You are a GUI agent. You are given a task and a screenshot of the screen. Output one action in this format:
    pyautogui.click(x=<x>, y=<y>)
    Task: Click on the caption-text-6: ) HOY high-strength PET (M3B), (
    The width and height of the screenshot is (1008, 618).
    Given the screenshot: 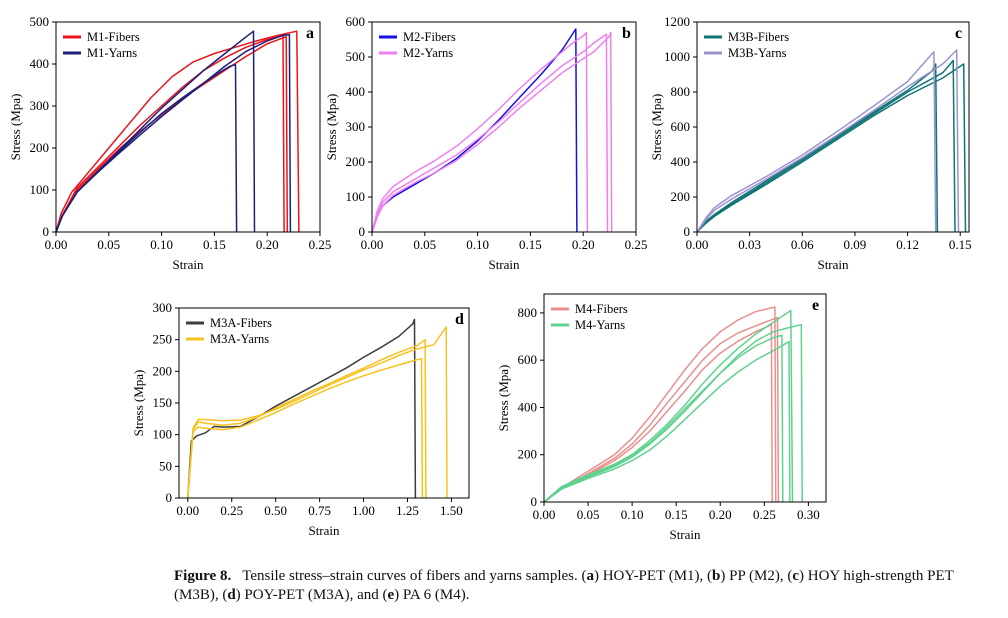 What is the action you would take?
    pyautogui.click(x=564, y=585)
    